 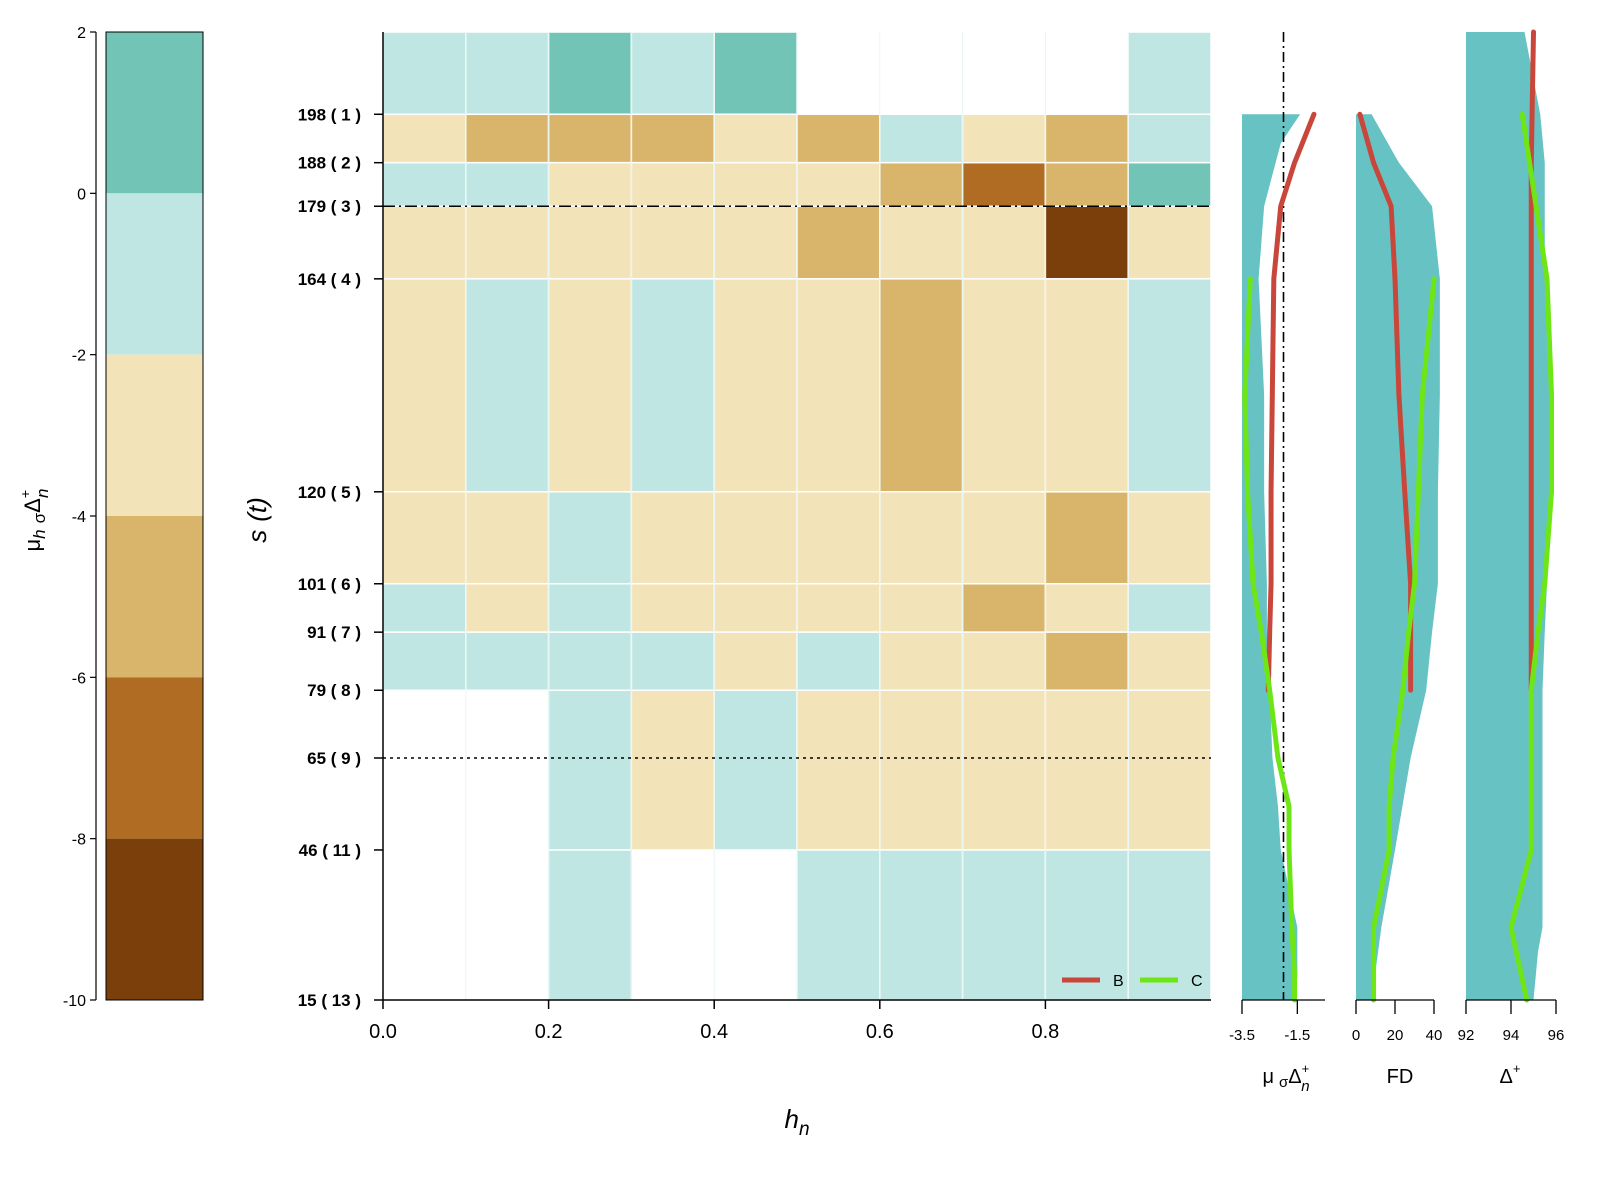 What do you see at coordinates (424, 385) in the screenshot?
I see `heatmap-cell-r4-c0` at bounding box center [424, 385].